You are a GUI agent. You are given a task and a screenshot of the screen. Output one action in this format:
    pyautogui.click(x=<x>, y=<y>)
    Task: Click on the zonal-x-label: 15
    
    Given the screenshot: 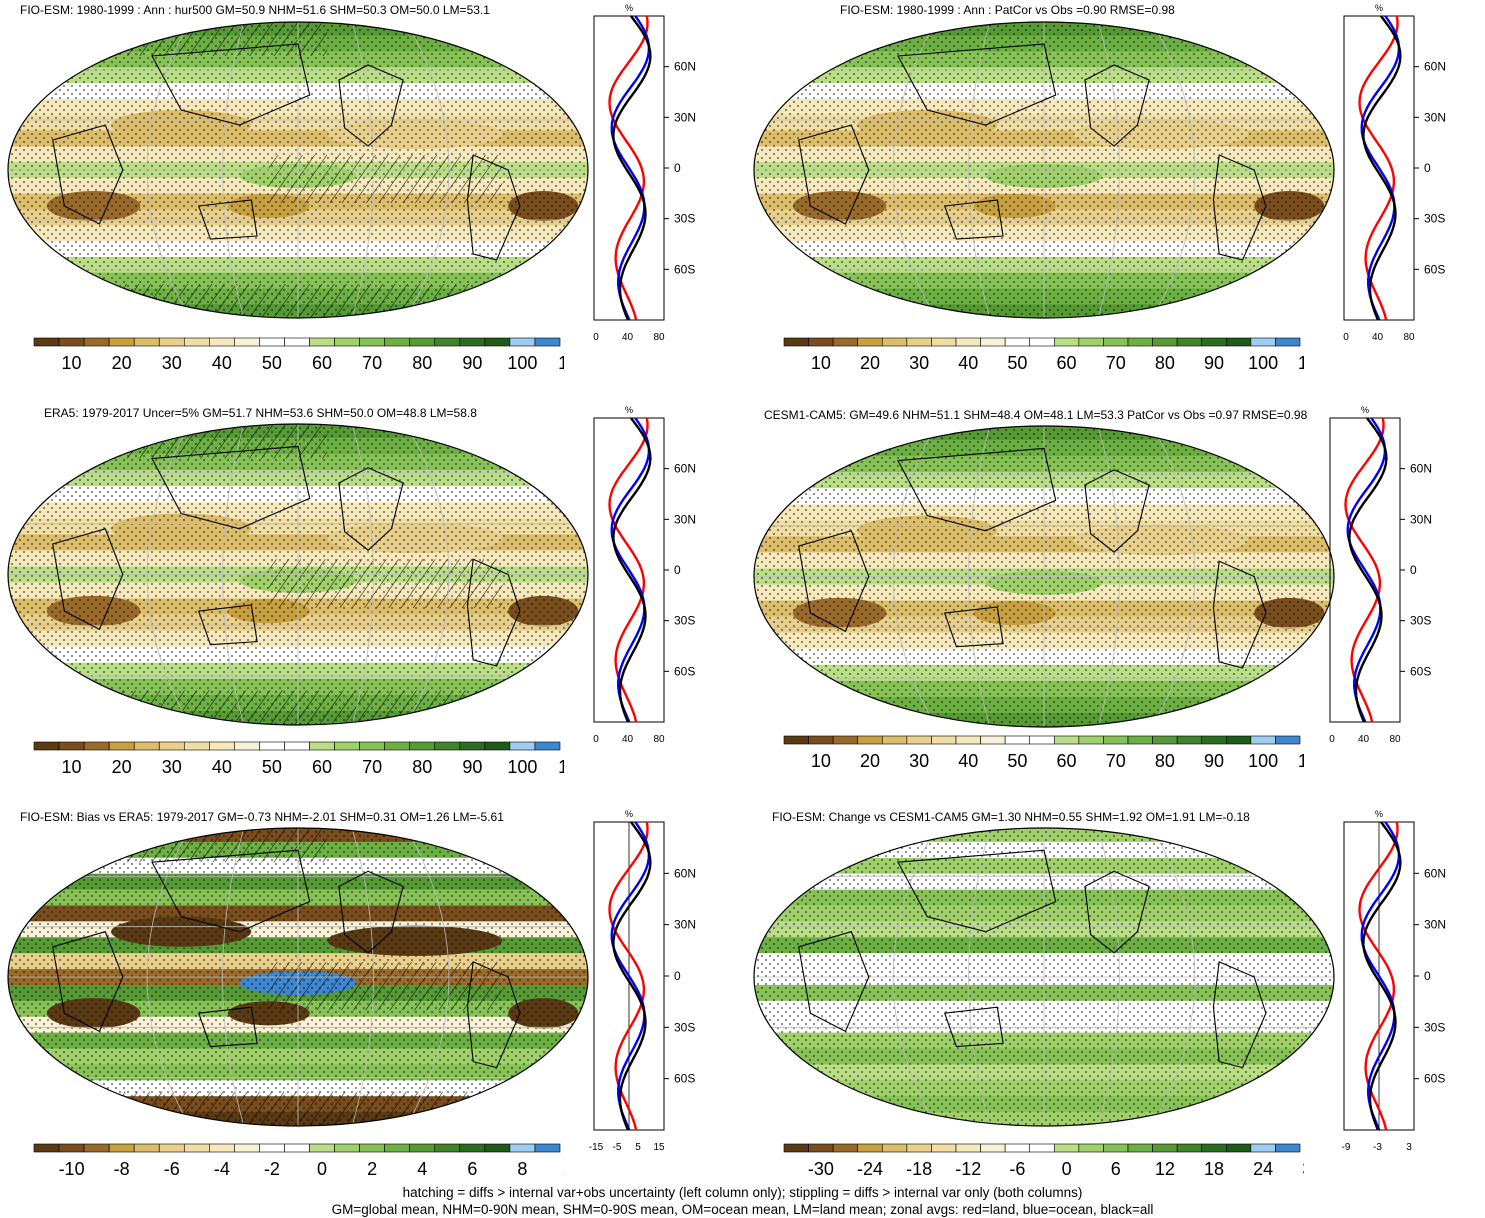 What is the action you would take?
    pyautogui.click(x=659, y=1147)
    